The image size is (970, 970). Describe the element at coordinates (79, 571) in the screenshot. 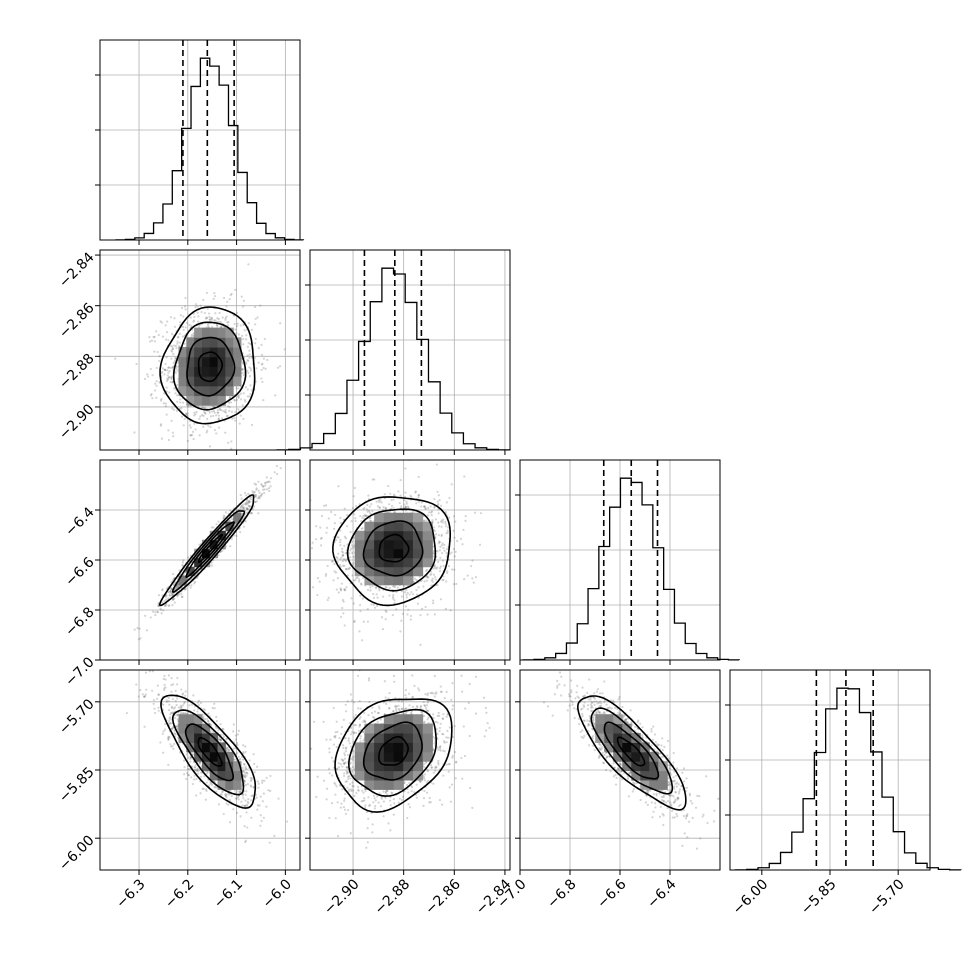

I see `y-tick-label: −6.6` at that location.